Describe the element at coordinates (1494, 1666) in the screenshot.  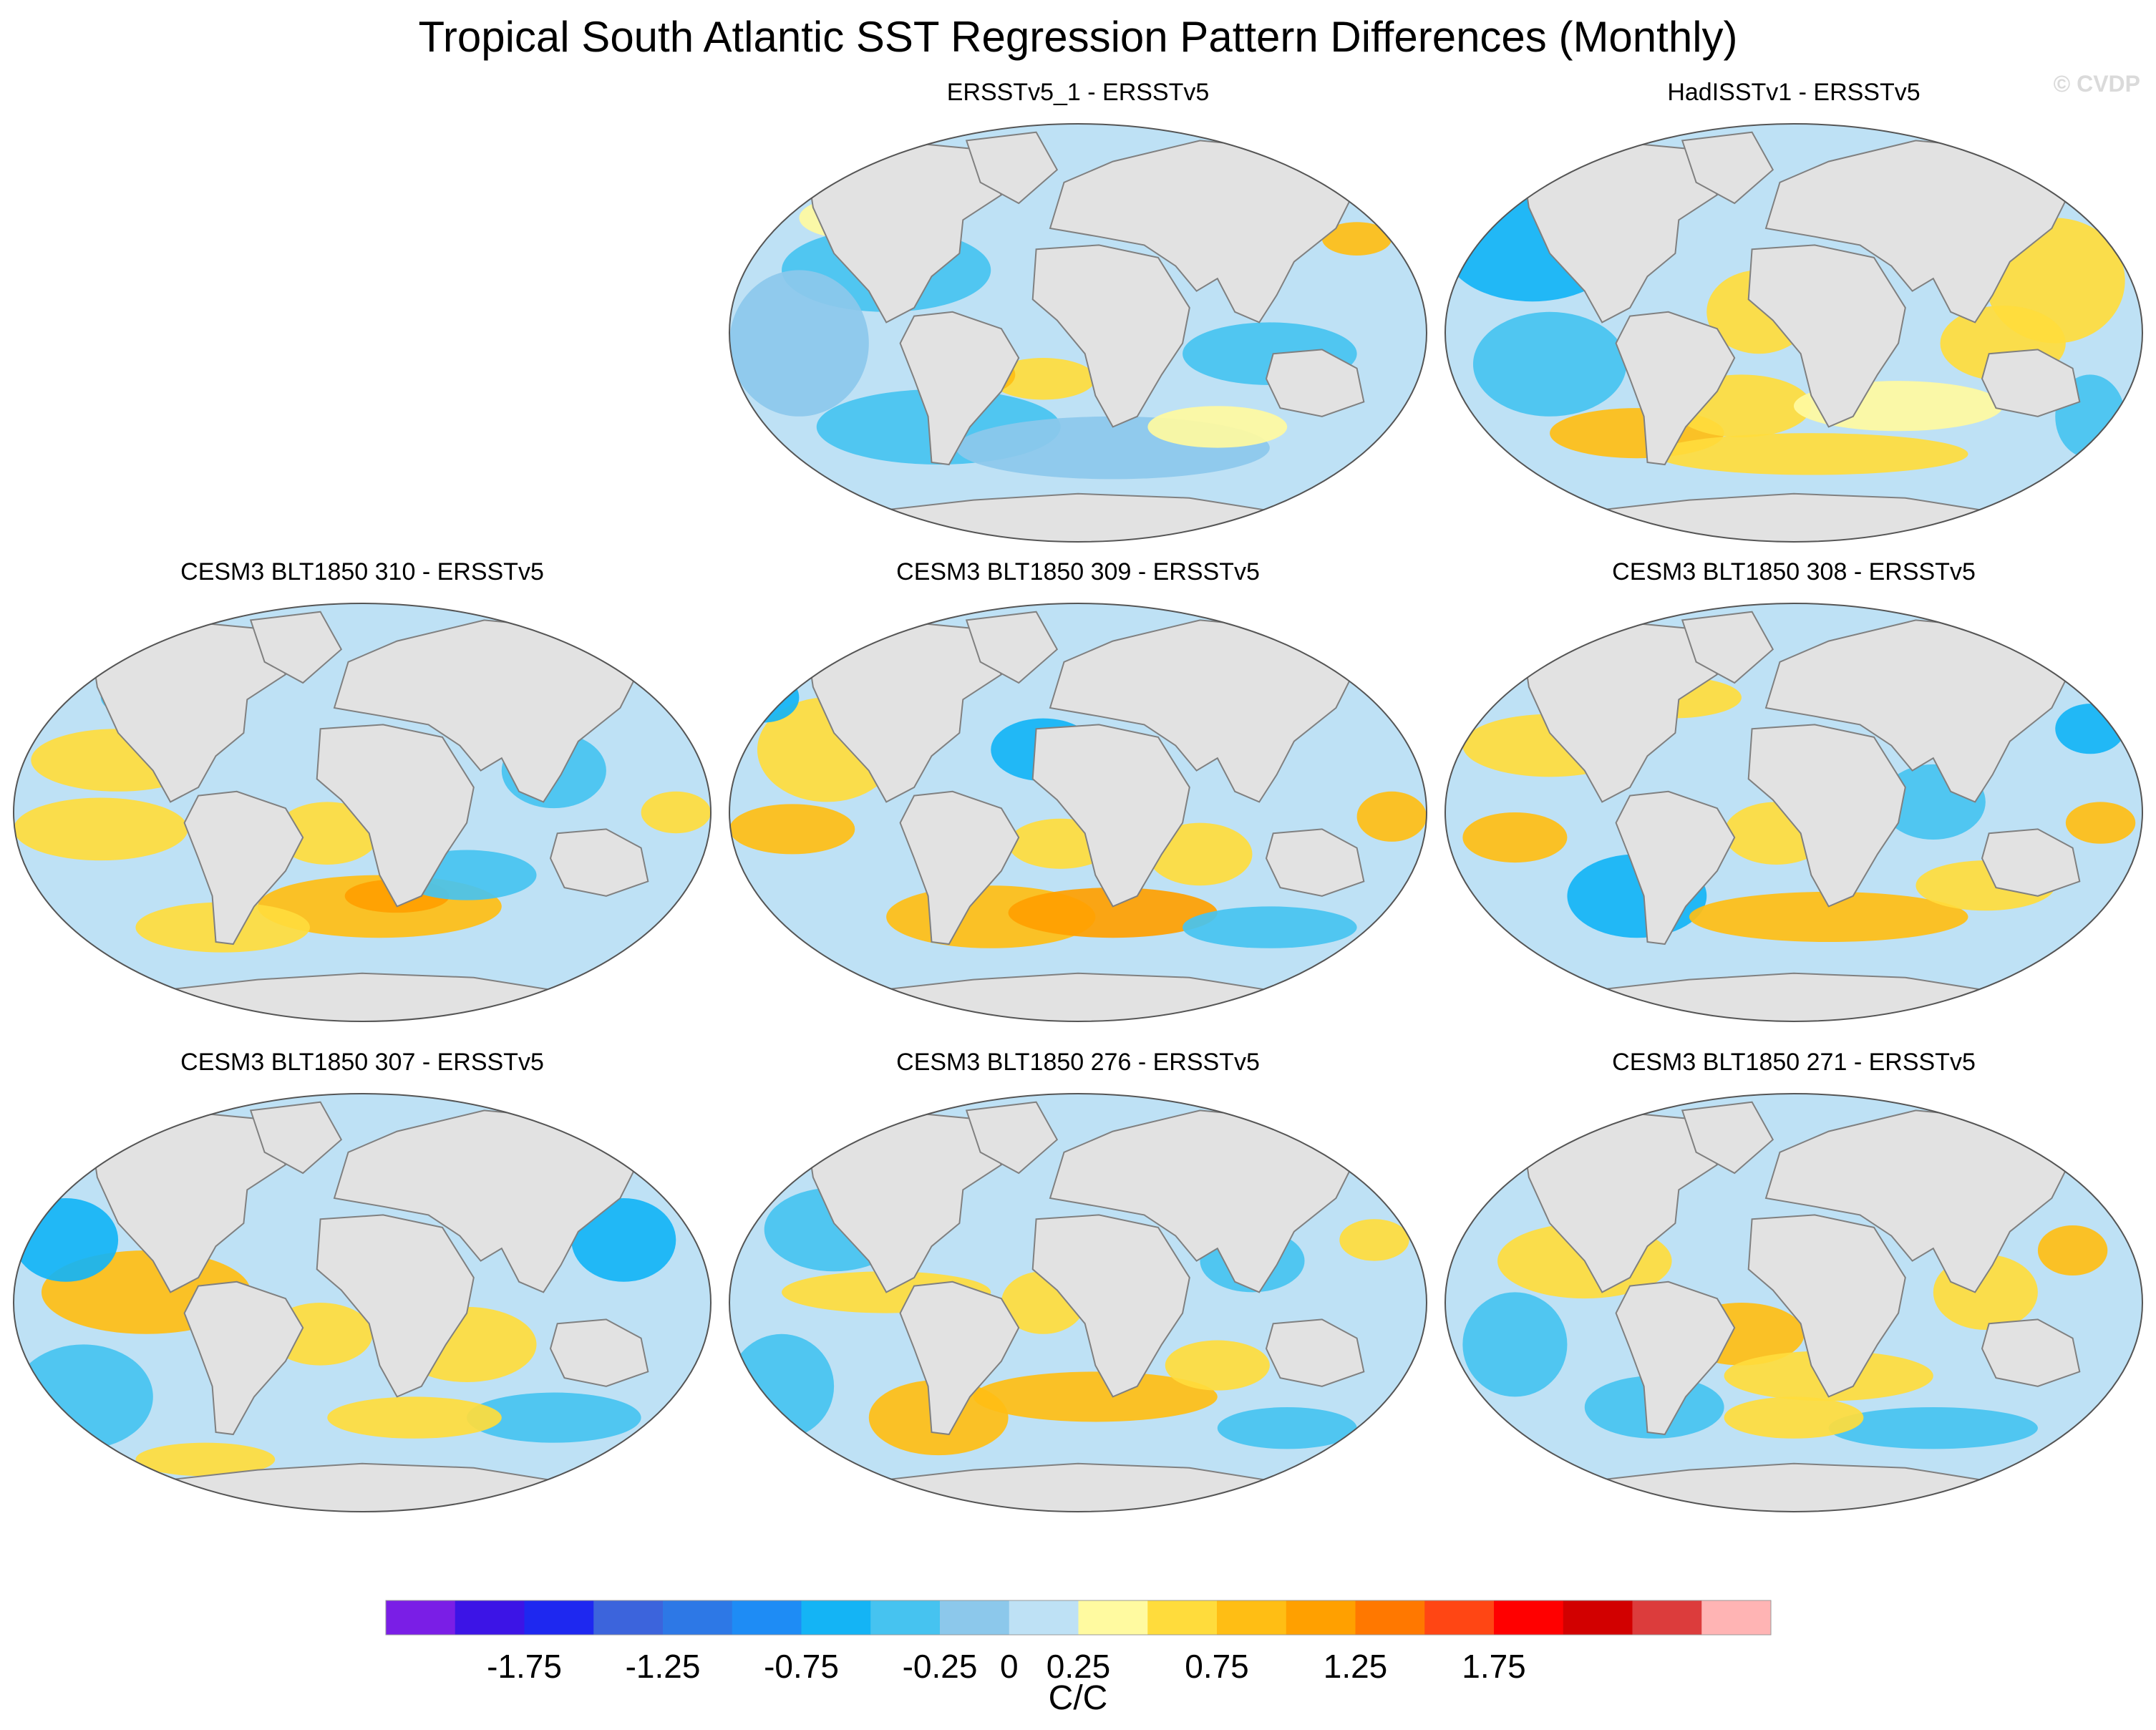
I see `colorbar-tick-label: 1.75` at that location.